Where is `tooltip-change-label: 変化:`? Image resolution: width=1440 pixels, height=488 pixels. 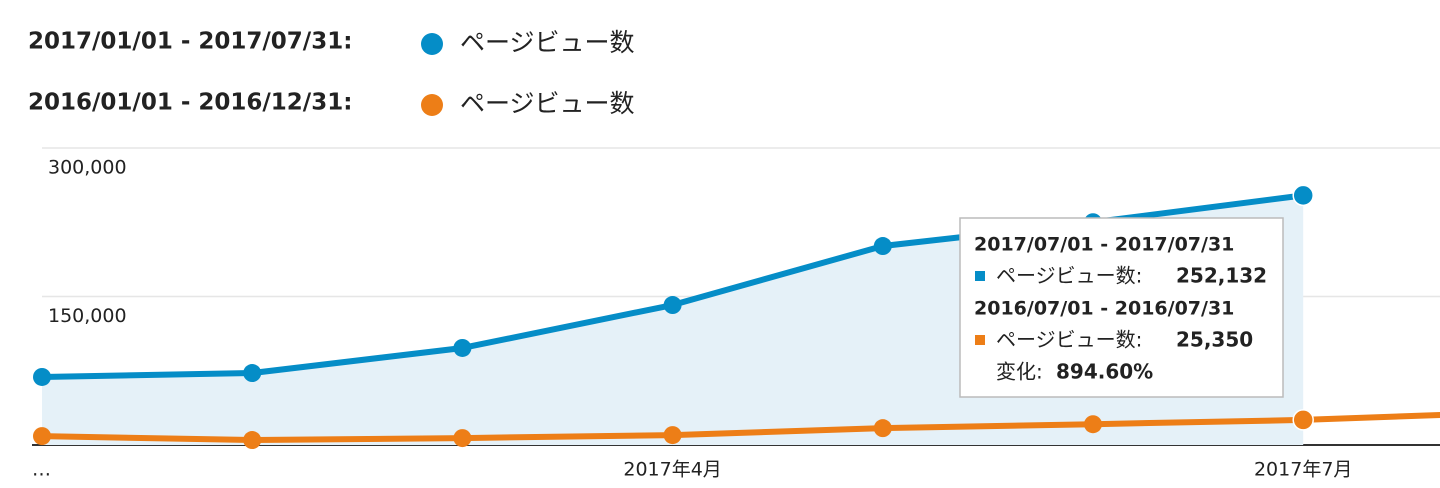
tooltip-change-label: 変化: is located at coordinates (1019, 372).